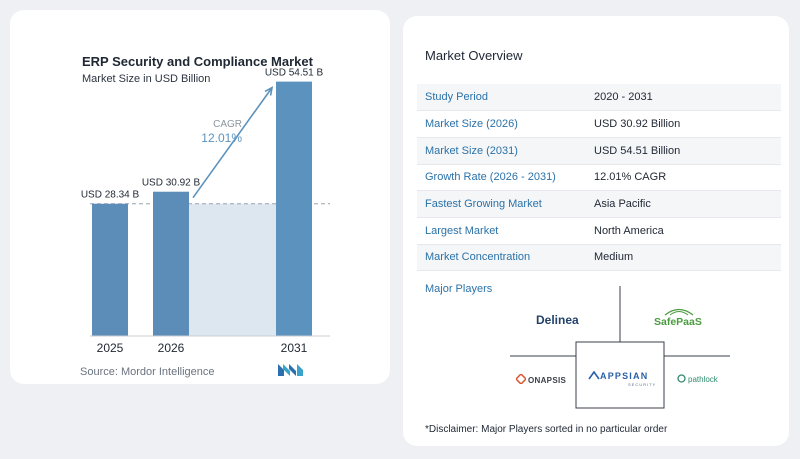 The width and height of the screenshot is (800, 459). Describe the element at coordinates (227, 124) in the screenshot. I see `cagr-label: CAGR` at that location.